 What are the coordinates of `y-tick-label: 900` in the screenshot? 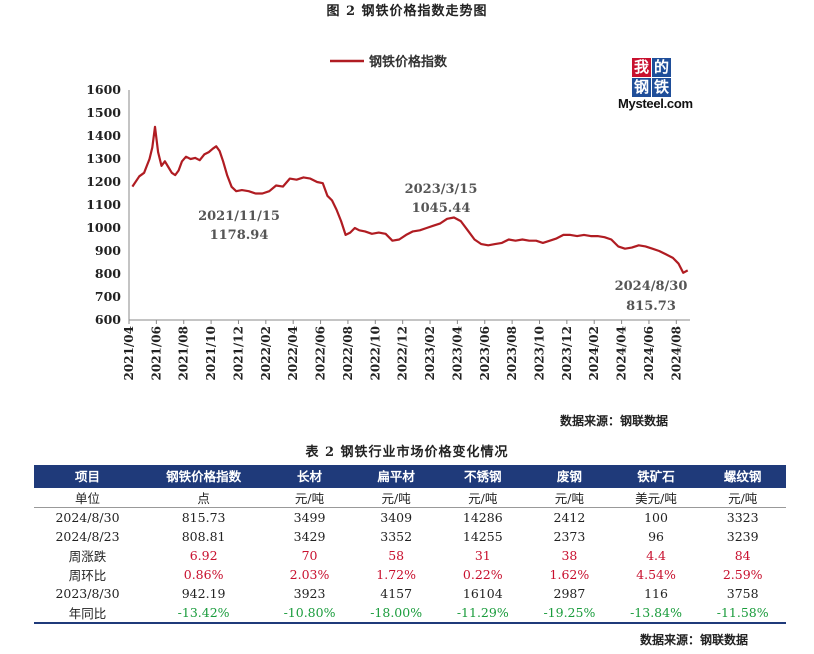 It's located at (108, 250).